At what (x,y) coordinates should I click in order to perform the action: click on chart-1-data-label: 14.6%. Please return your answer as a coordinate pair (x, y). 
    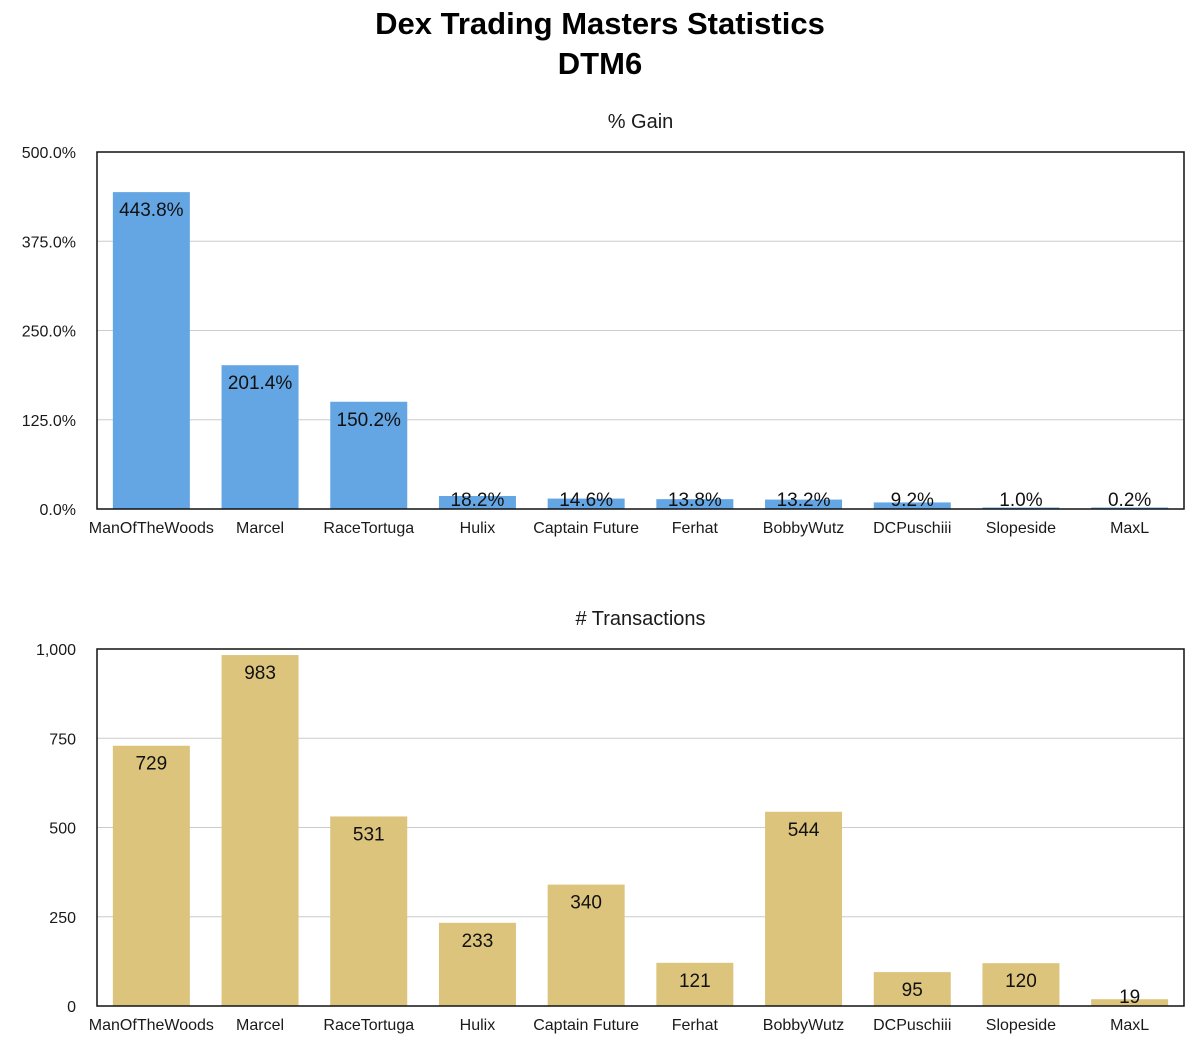
    Looking at the image, I should click on (586, 500).